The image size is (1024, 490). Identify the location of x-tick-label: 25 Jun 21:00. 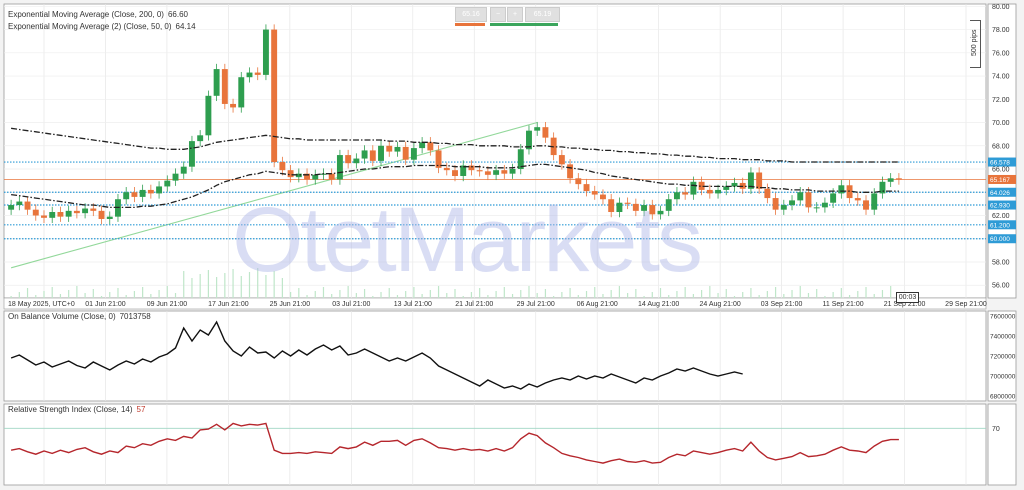
(290, 304).